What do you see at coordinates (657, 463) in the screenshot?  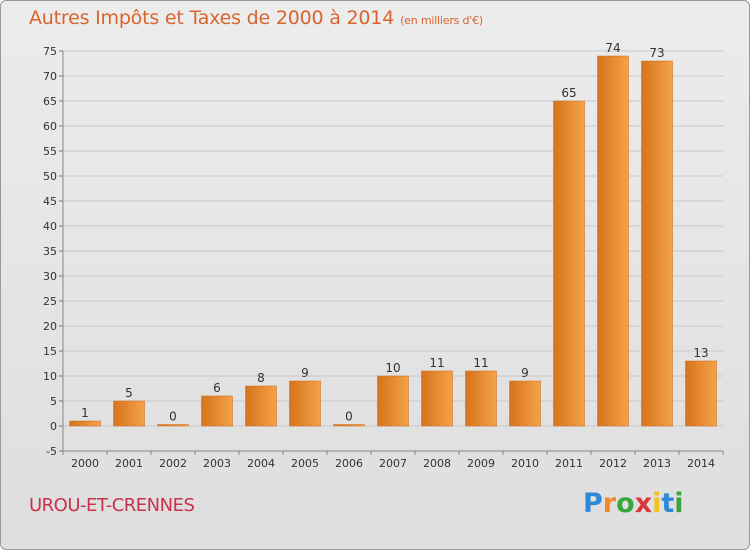 I see `x-tick-label: 2013` at bounding box center [657, 463].